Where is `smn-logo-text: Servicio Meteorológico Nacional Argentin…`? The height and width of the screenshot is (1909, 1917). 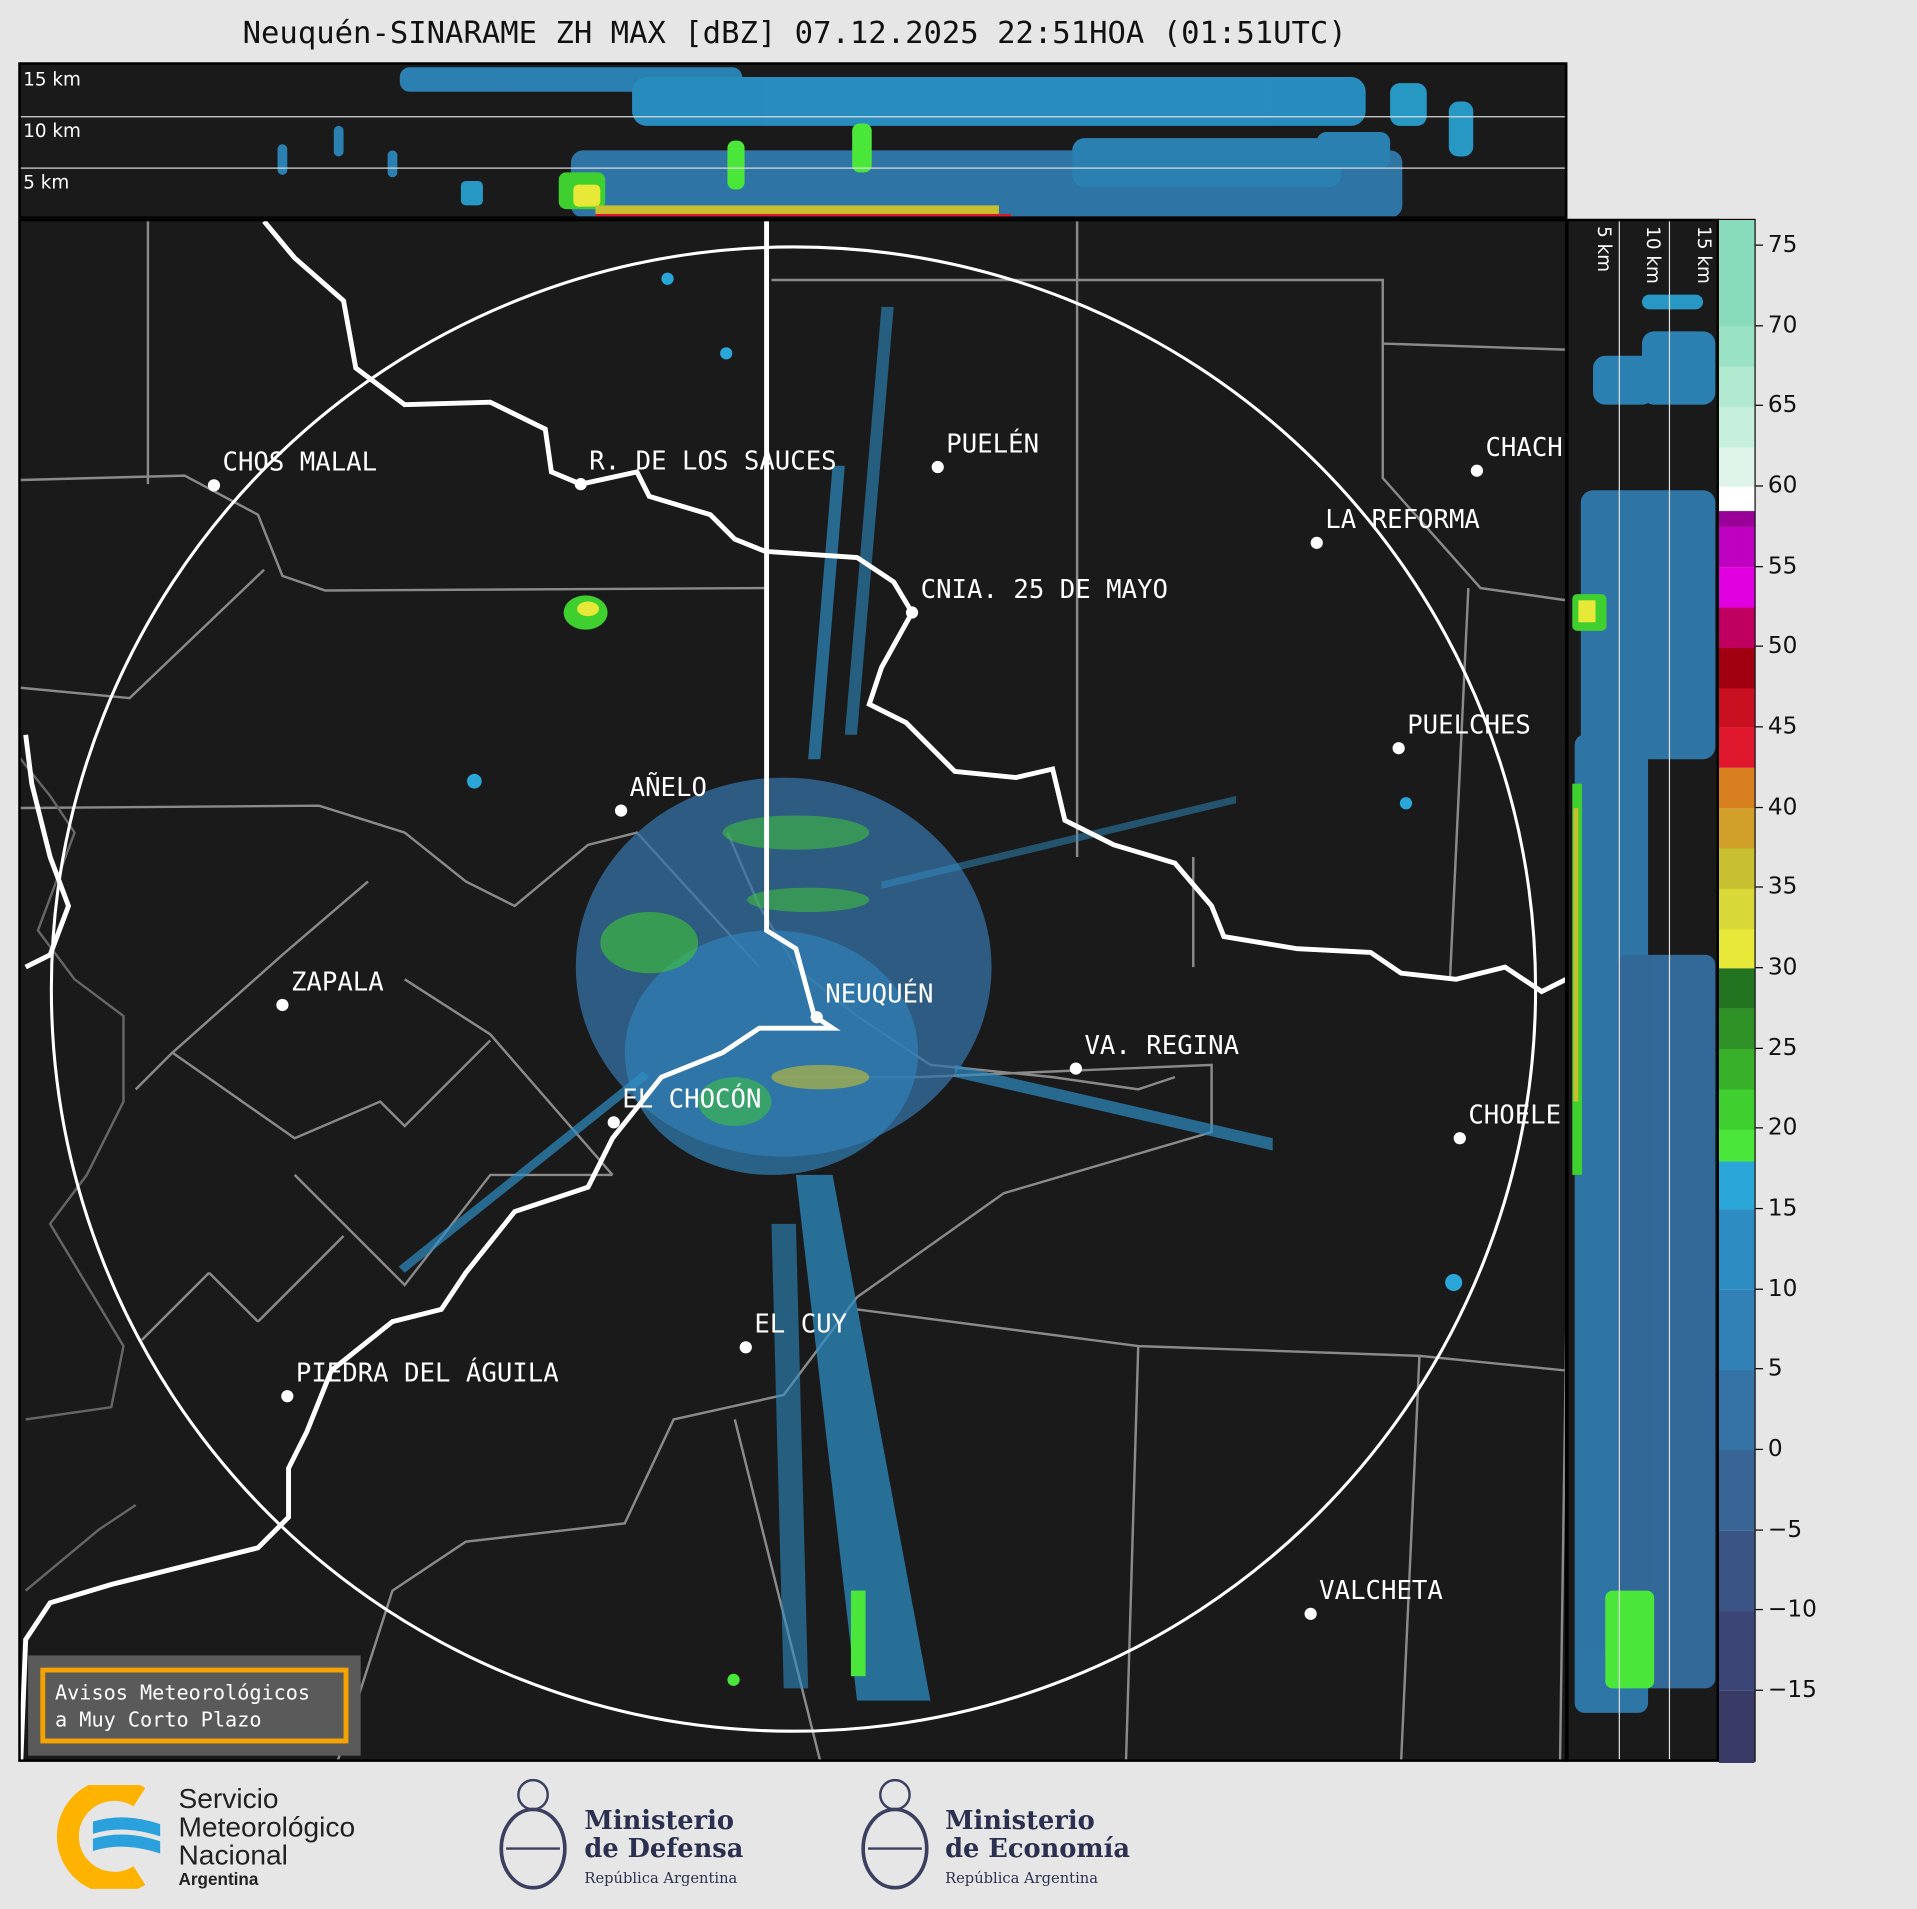 smn-logo-text: Servicio Meteorológico Nacional Argentin… is located at coordinates (266, 1835).